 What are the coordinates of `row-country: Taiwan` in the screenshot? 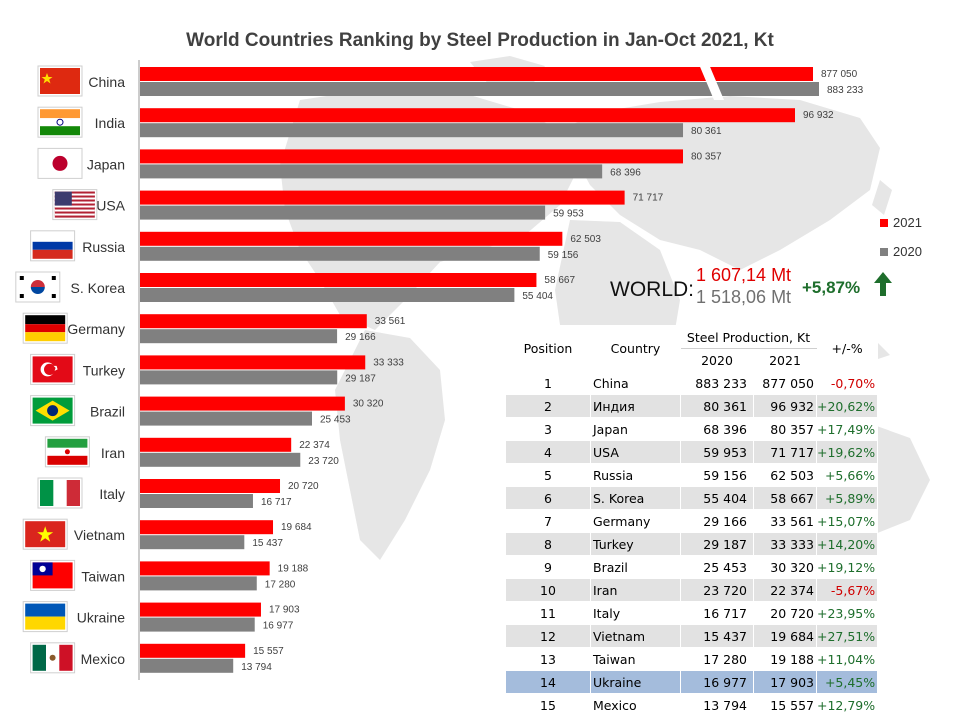 It's located at (635, 659).